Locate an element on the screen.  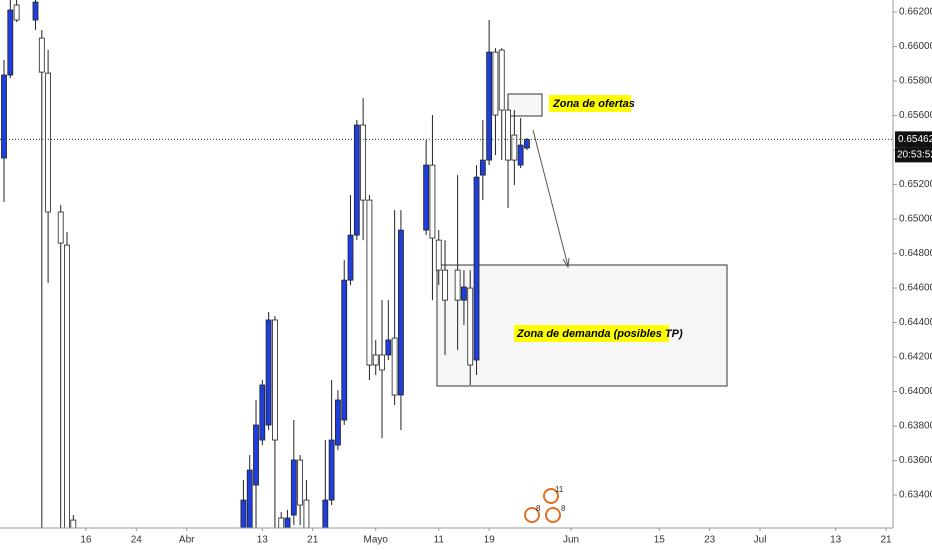
y-tick-label: 0.66200 is located at coordinates (915, 12).